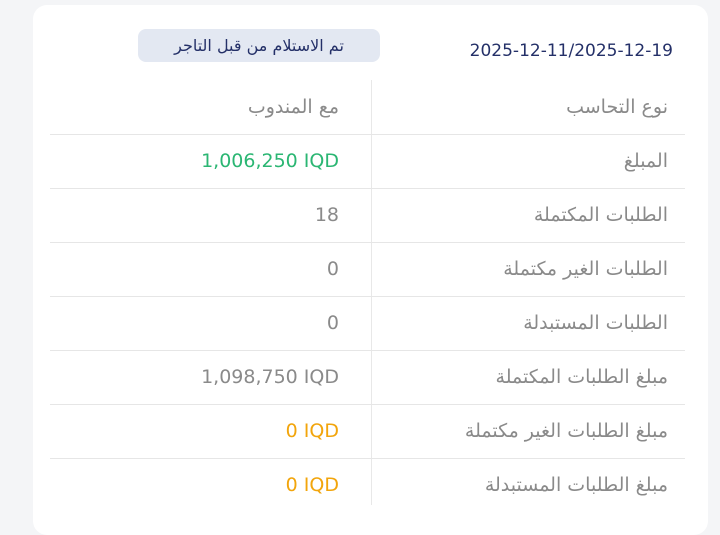  I want to click on row-value: 1,006,250 IQD, so click(270, 161).